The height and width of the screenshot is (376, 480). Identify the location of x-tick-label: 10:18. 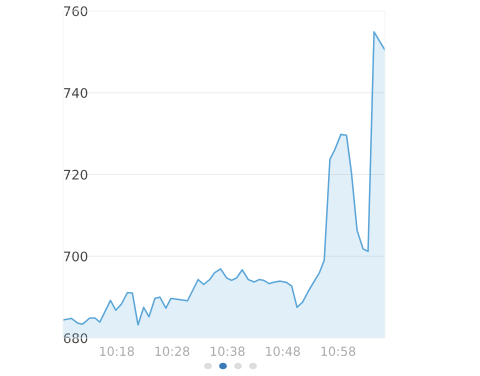
(117, 351).